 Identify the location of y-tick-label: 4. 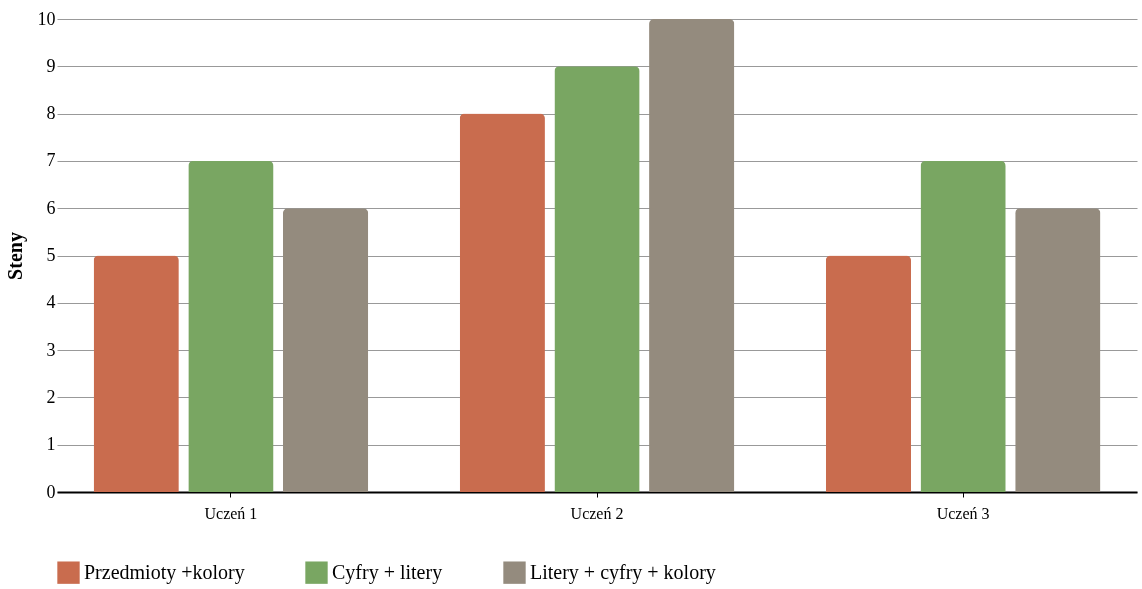
(51, 302).